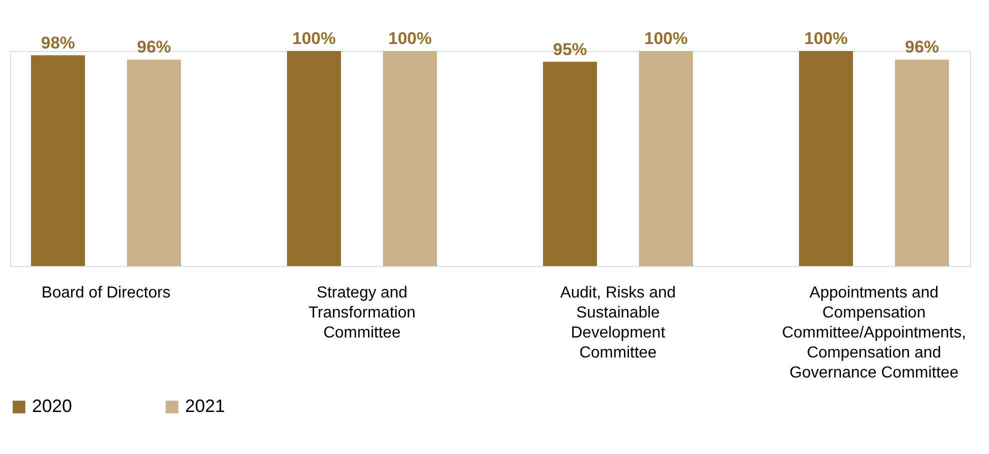 The width and height of the screenshot is (989, 454). I want to click on x-tick-label: Audit, Risks and Sustainable Development Committee, so click(618, 323).